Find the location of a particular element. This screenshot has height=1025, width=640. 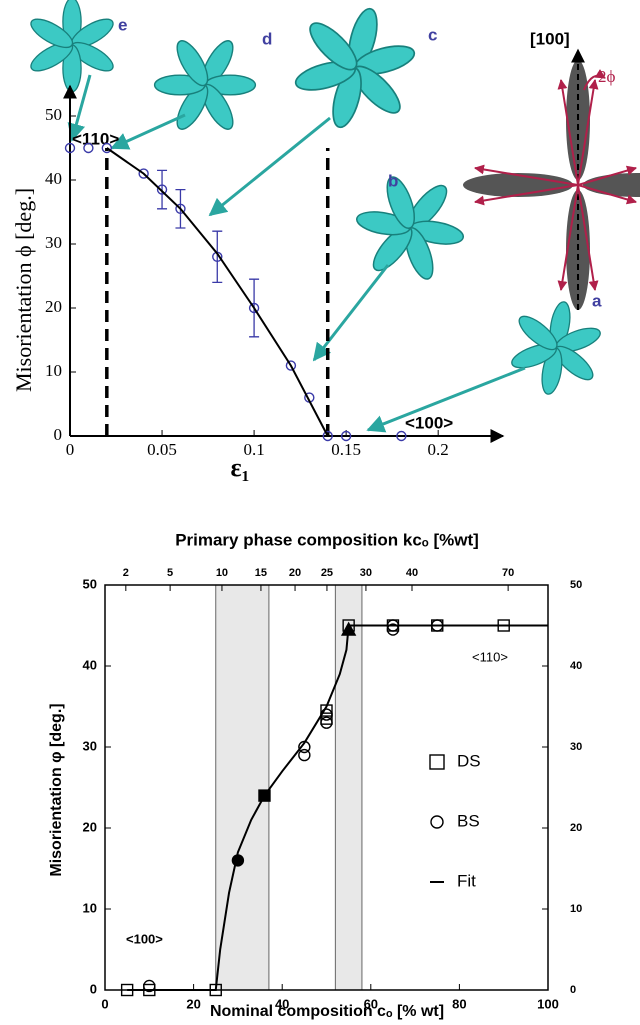

x2-tick-label: 5 is located at coordinates (170, 573).